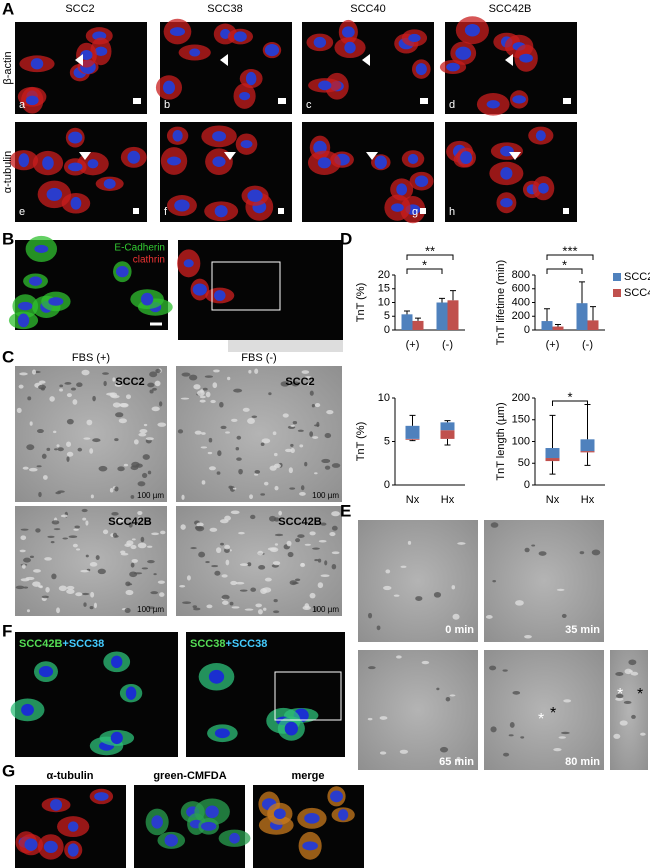 Image resolution: width=650 pixels, height=868 pixels. What do you see at coordinates (521, 441) in the screenshot?
I see `y-tick-label: 100` at bounding box center [521, 441].